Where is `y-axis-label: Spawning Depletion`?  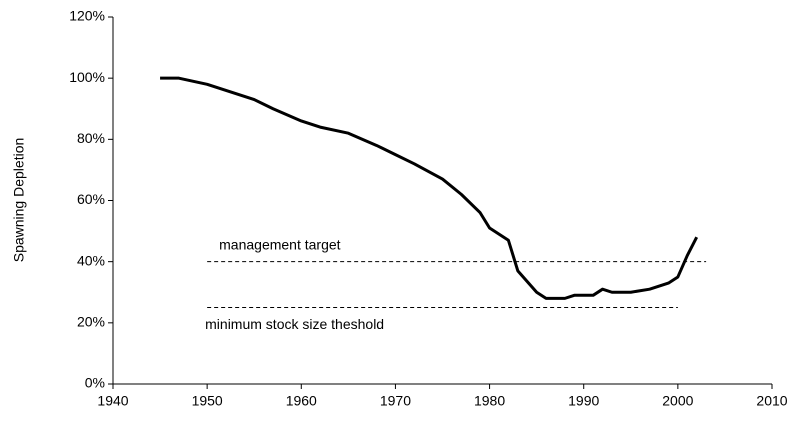
y-axis-label: Spawning Depletion is located at coordinates (19, 200).